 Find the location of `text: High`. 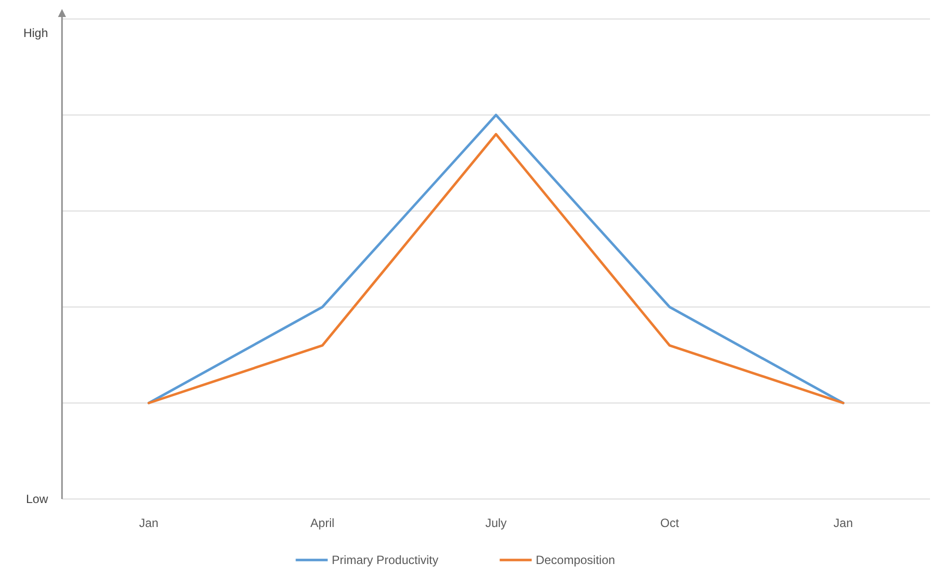

text: High is located at coordinates (35, 33).